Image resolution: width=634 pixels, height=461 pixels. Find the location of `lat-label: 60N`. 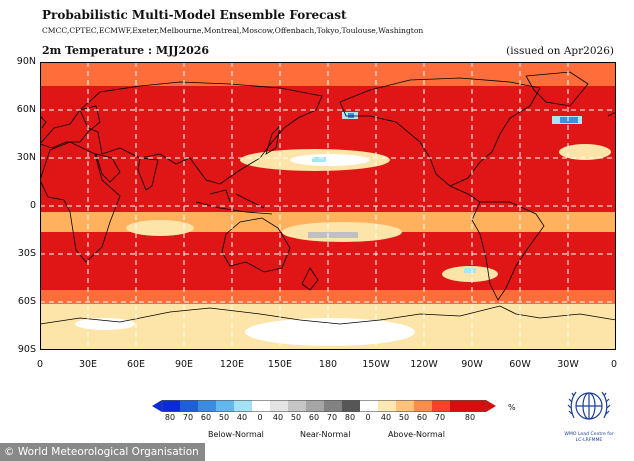

lat-label: 60N is located at coordinates (26, 109).